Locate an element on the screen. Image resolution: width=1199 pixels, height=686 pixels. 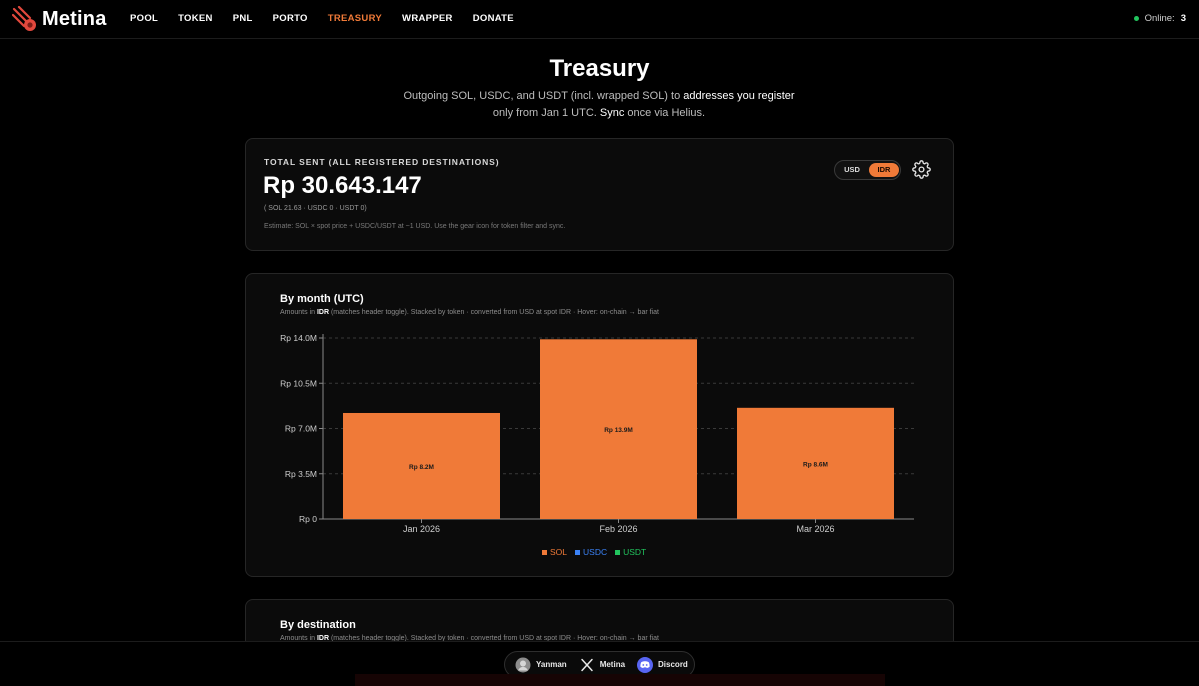
nav-item-token: TOKEN is located at coordinates (195, 18).